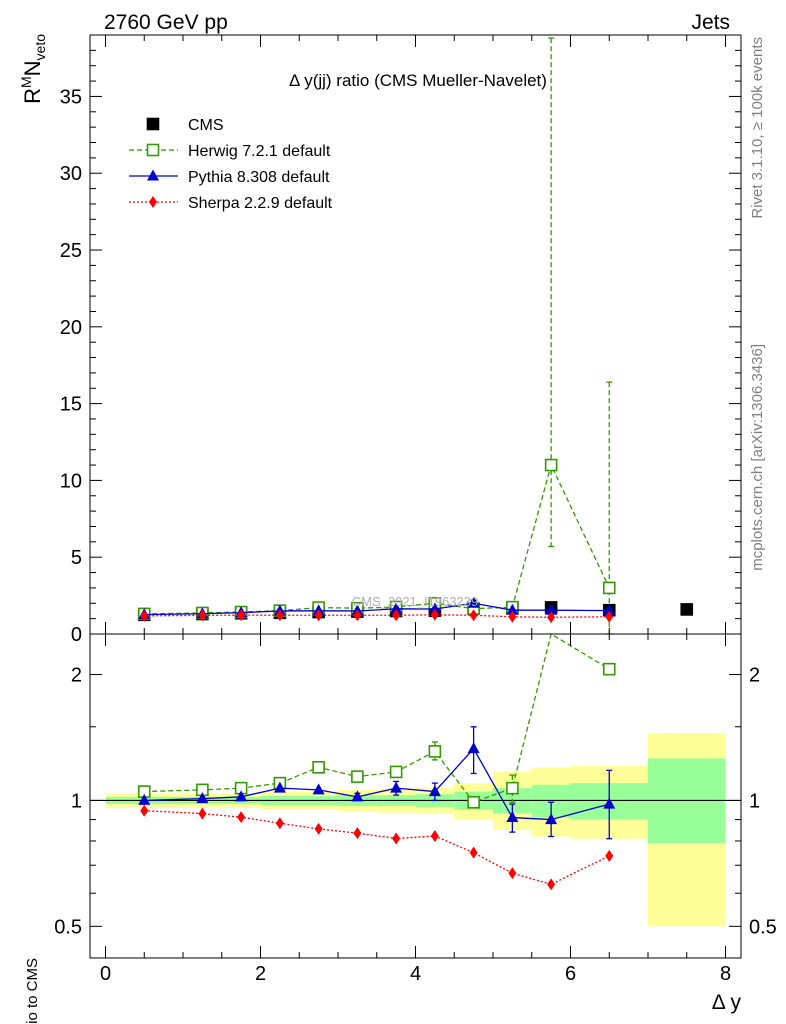 The height and width of the screenshot is (1024, 786). Describe the element at coordinates (259, 151) in the screenshot. I see `legend-label: Herwig 7.2.1 default` at that location.